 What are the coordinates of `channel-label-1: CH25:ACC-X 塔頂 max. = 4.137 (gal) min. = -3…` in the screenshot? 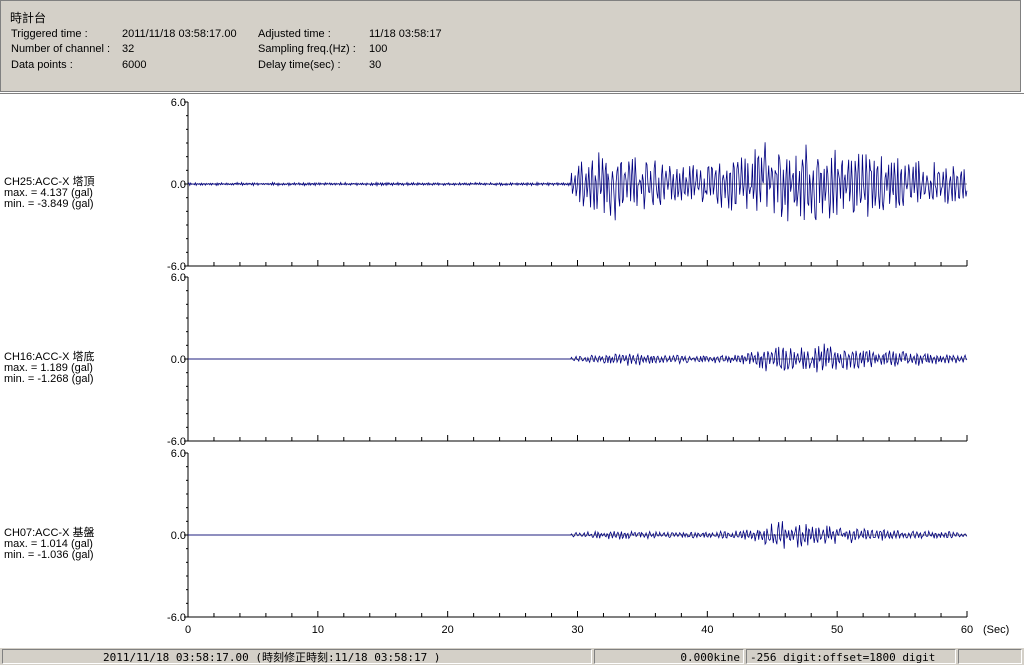 It's located at (49, 193).